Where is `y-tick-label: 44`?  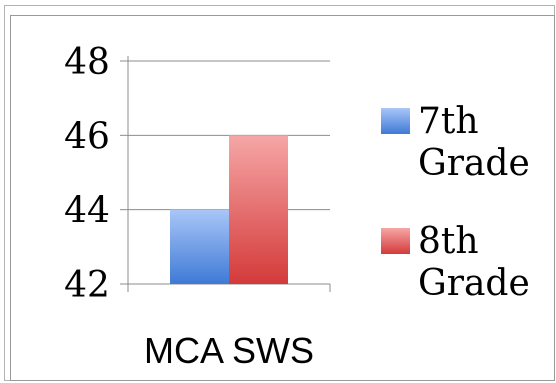 y-tick-label: 44 is located at coordinates (87, 211).